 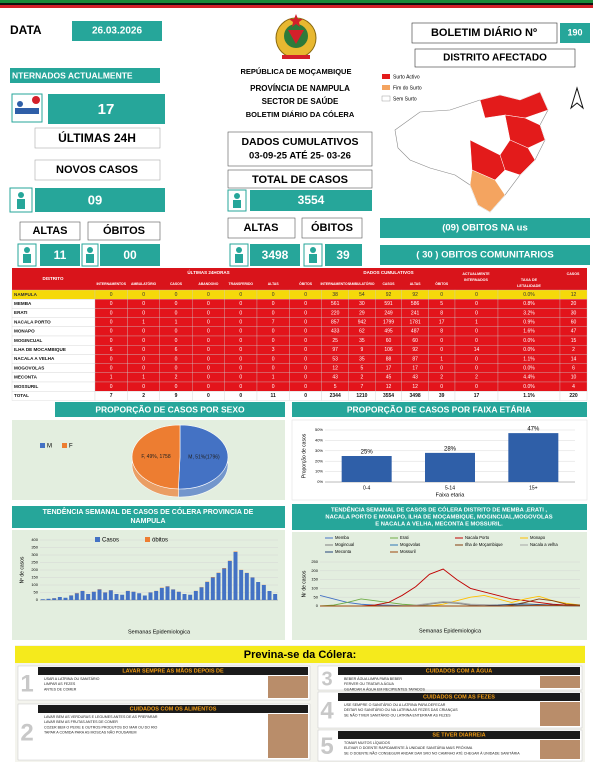 What do you see at coordinates (110, 541) in the screenshot?
I see `legend-label: Casos` at bounding box center [110, 541].